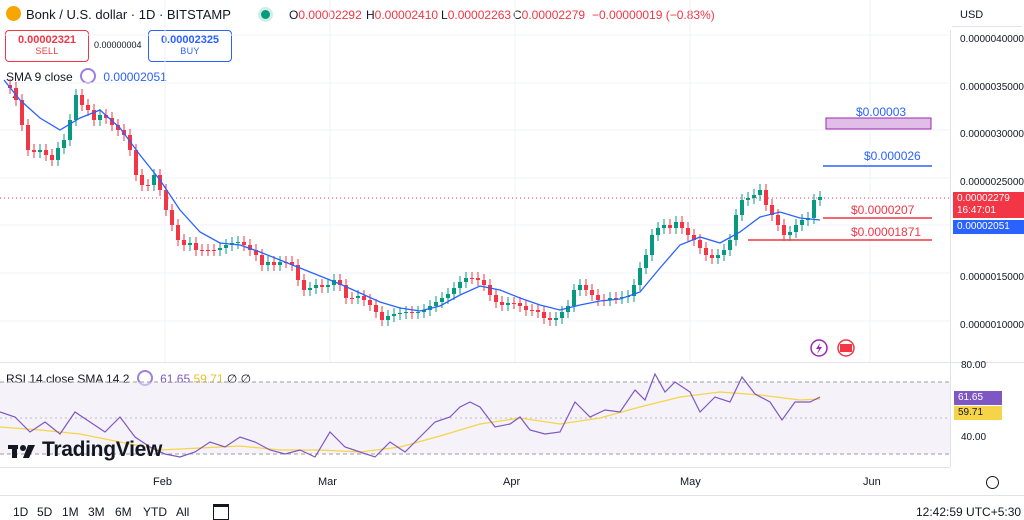 The image size is (1024, 520). Describe the element at coordinates (972, 15) in the screenshot. I see `currency-label: USD` at that location.